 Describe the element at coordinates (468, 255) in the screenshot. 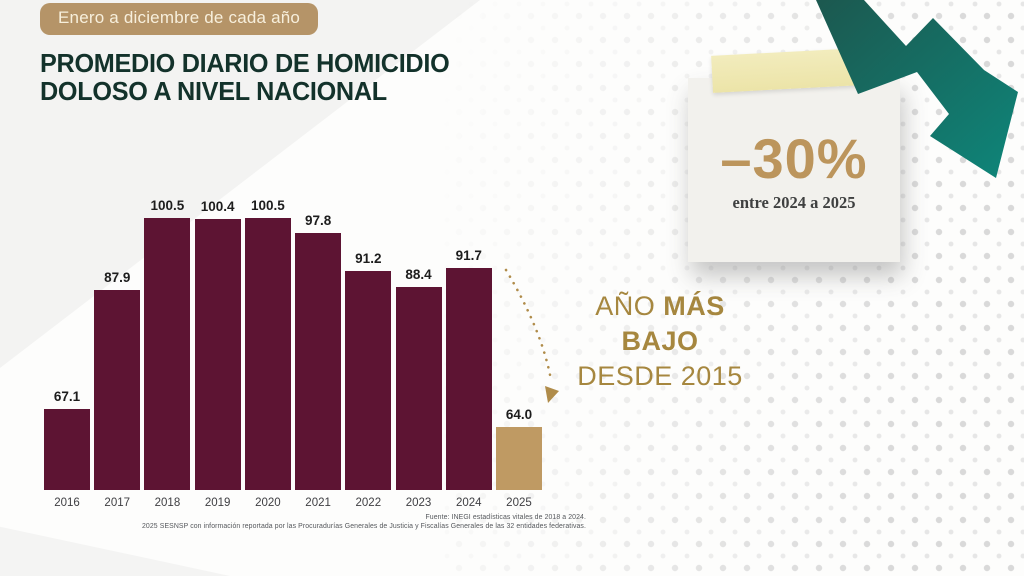

I see `value-label: 91.7` at that location.